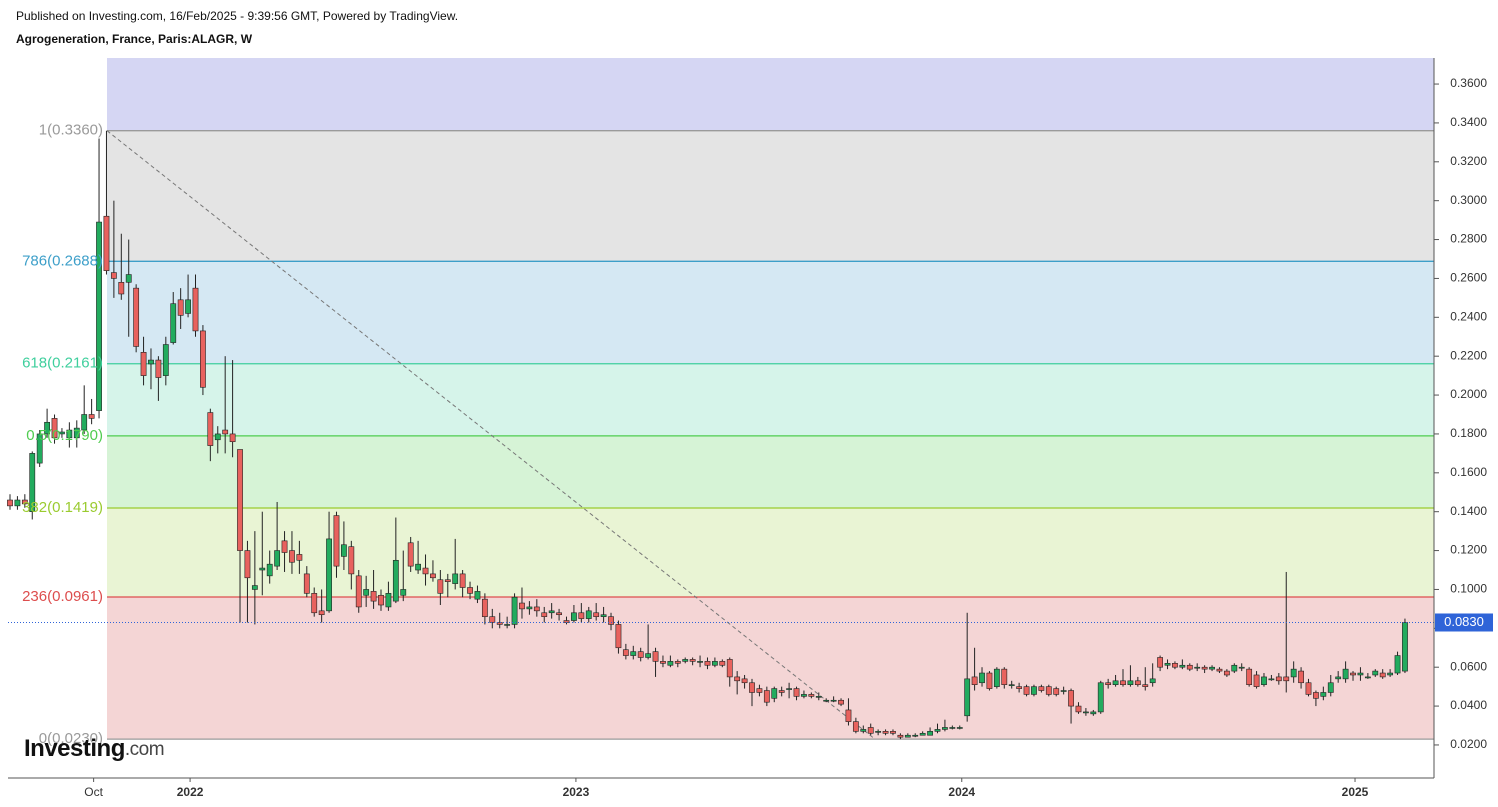 Image resolution: width=1498 pixels, height=807 pixels. What do you see at coordinates (770, 94) in the screenshot?
I see `fib-band` at bounding box center [770, 94].